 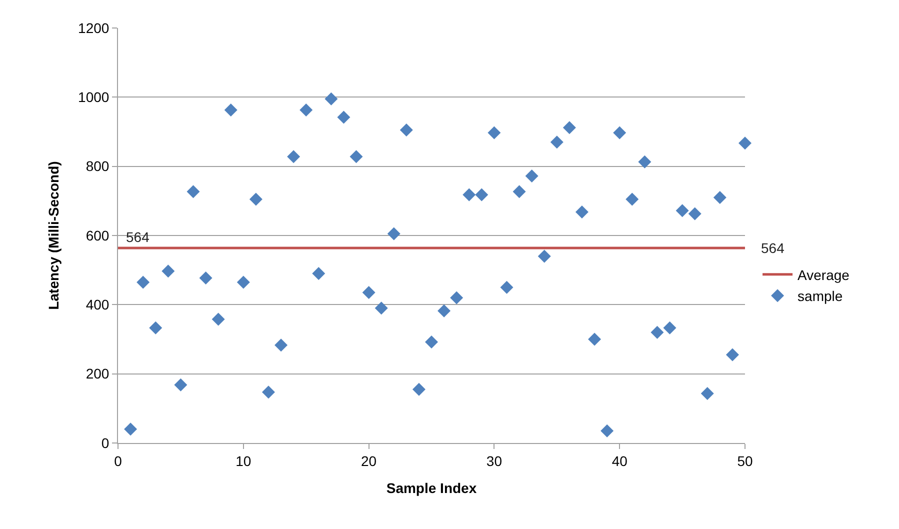 I want to click on x-tick-label: 0, so click(x=118, y=460).